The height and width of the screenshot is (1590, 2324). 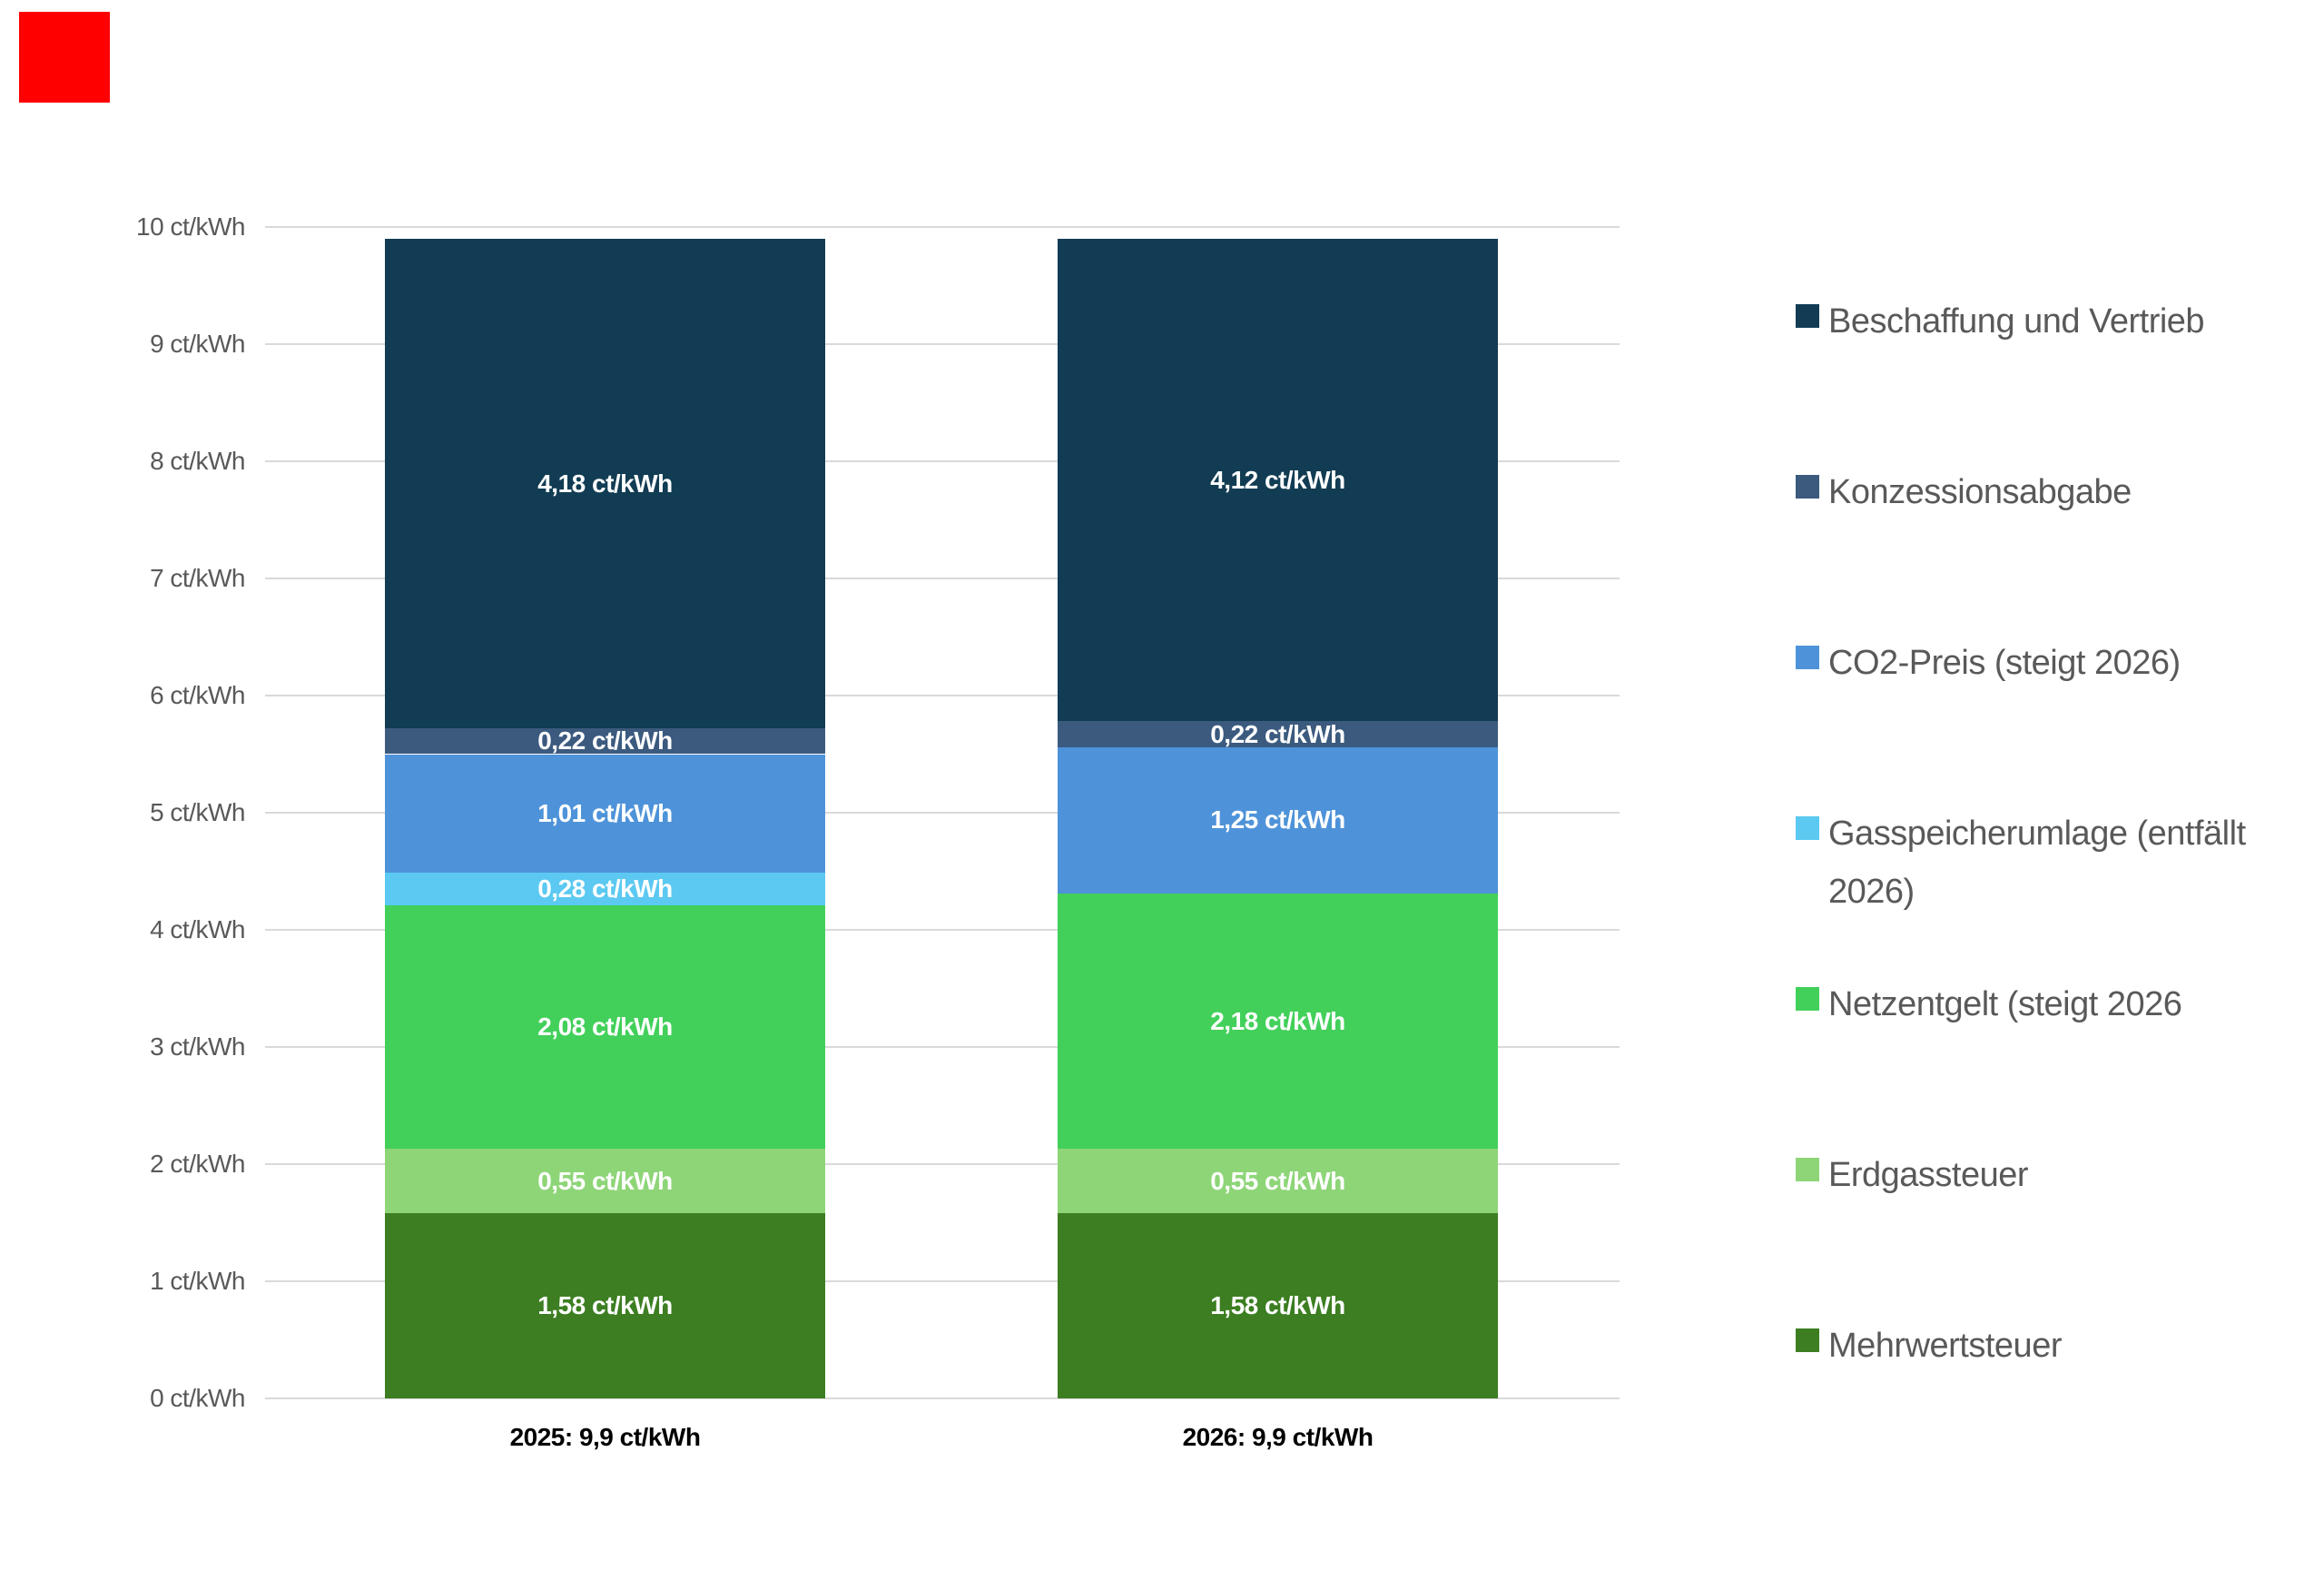 I want to click on y-tick-label: 6 ct/kWh, so click(x=197, y=695).